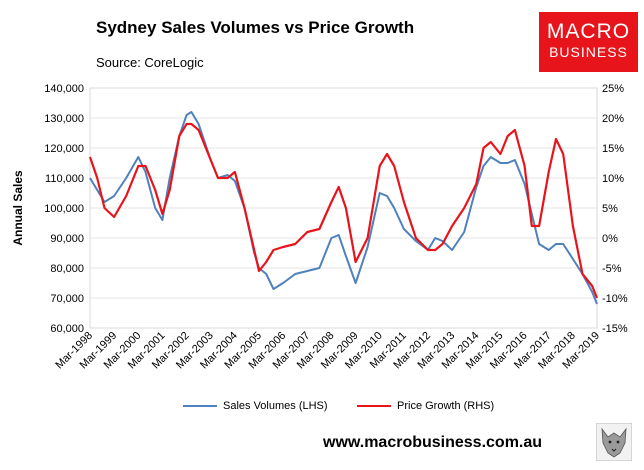 Image resolution: width=644 pixels, height=470 pixels. What do you see at coordinates (588, 31) in the screenshot?
I see `logo-line-macro: MACRO` at bounding box center [588, 31].